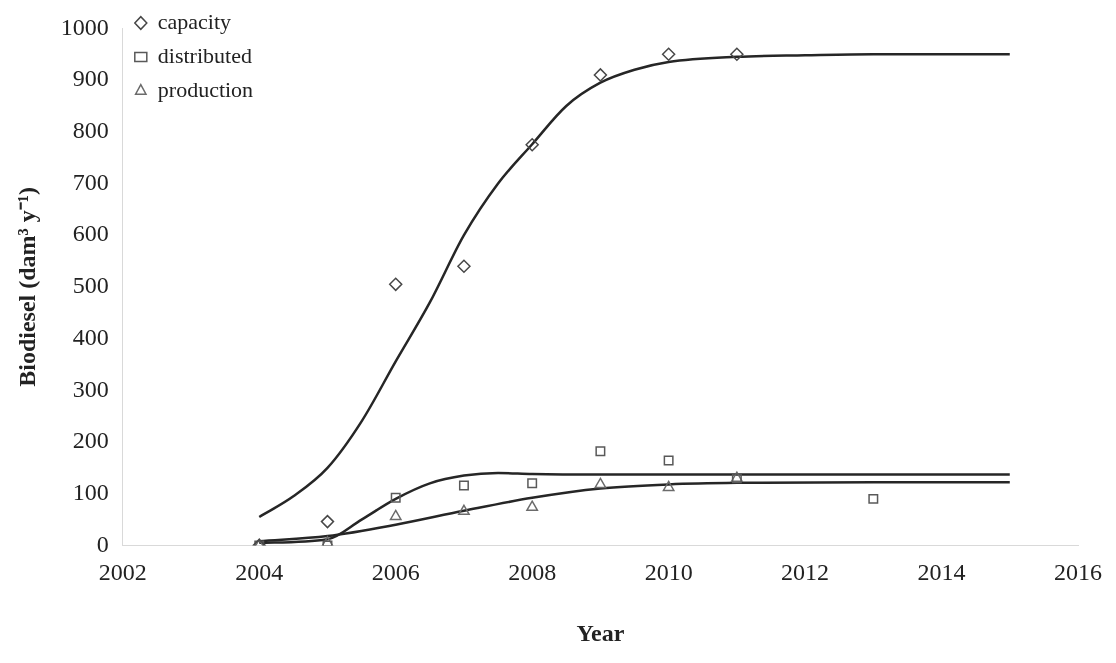 The image size is (1116, 663). Describe the element at coordinates (90, 440) in the screenshot. I see `y-tick-label: 200` at that location.